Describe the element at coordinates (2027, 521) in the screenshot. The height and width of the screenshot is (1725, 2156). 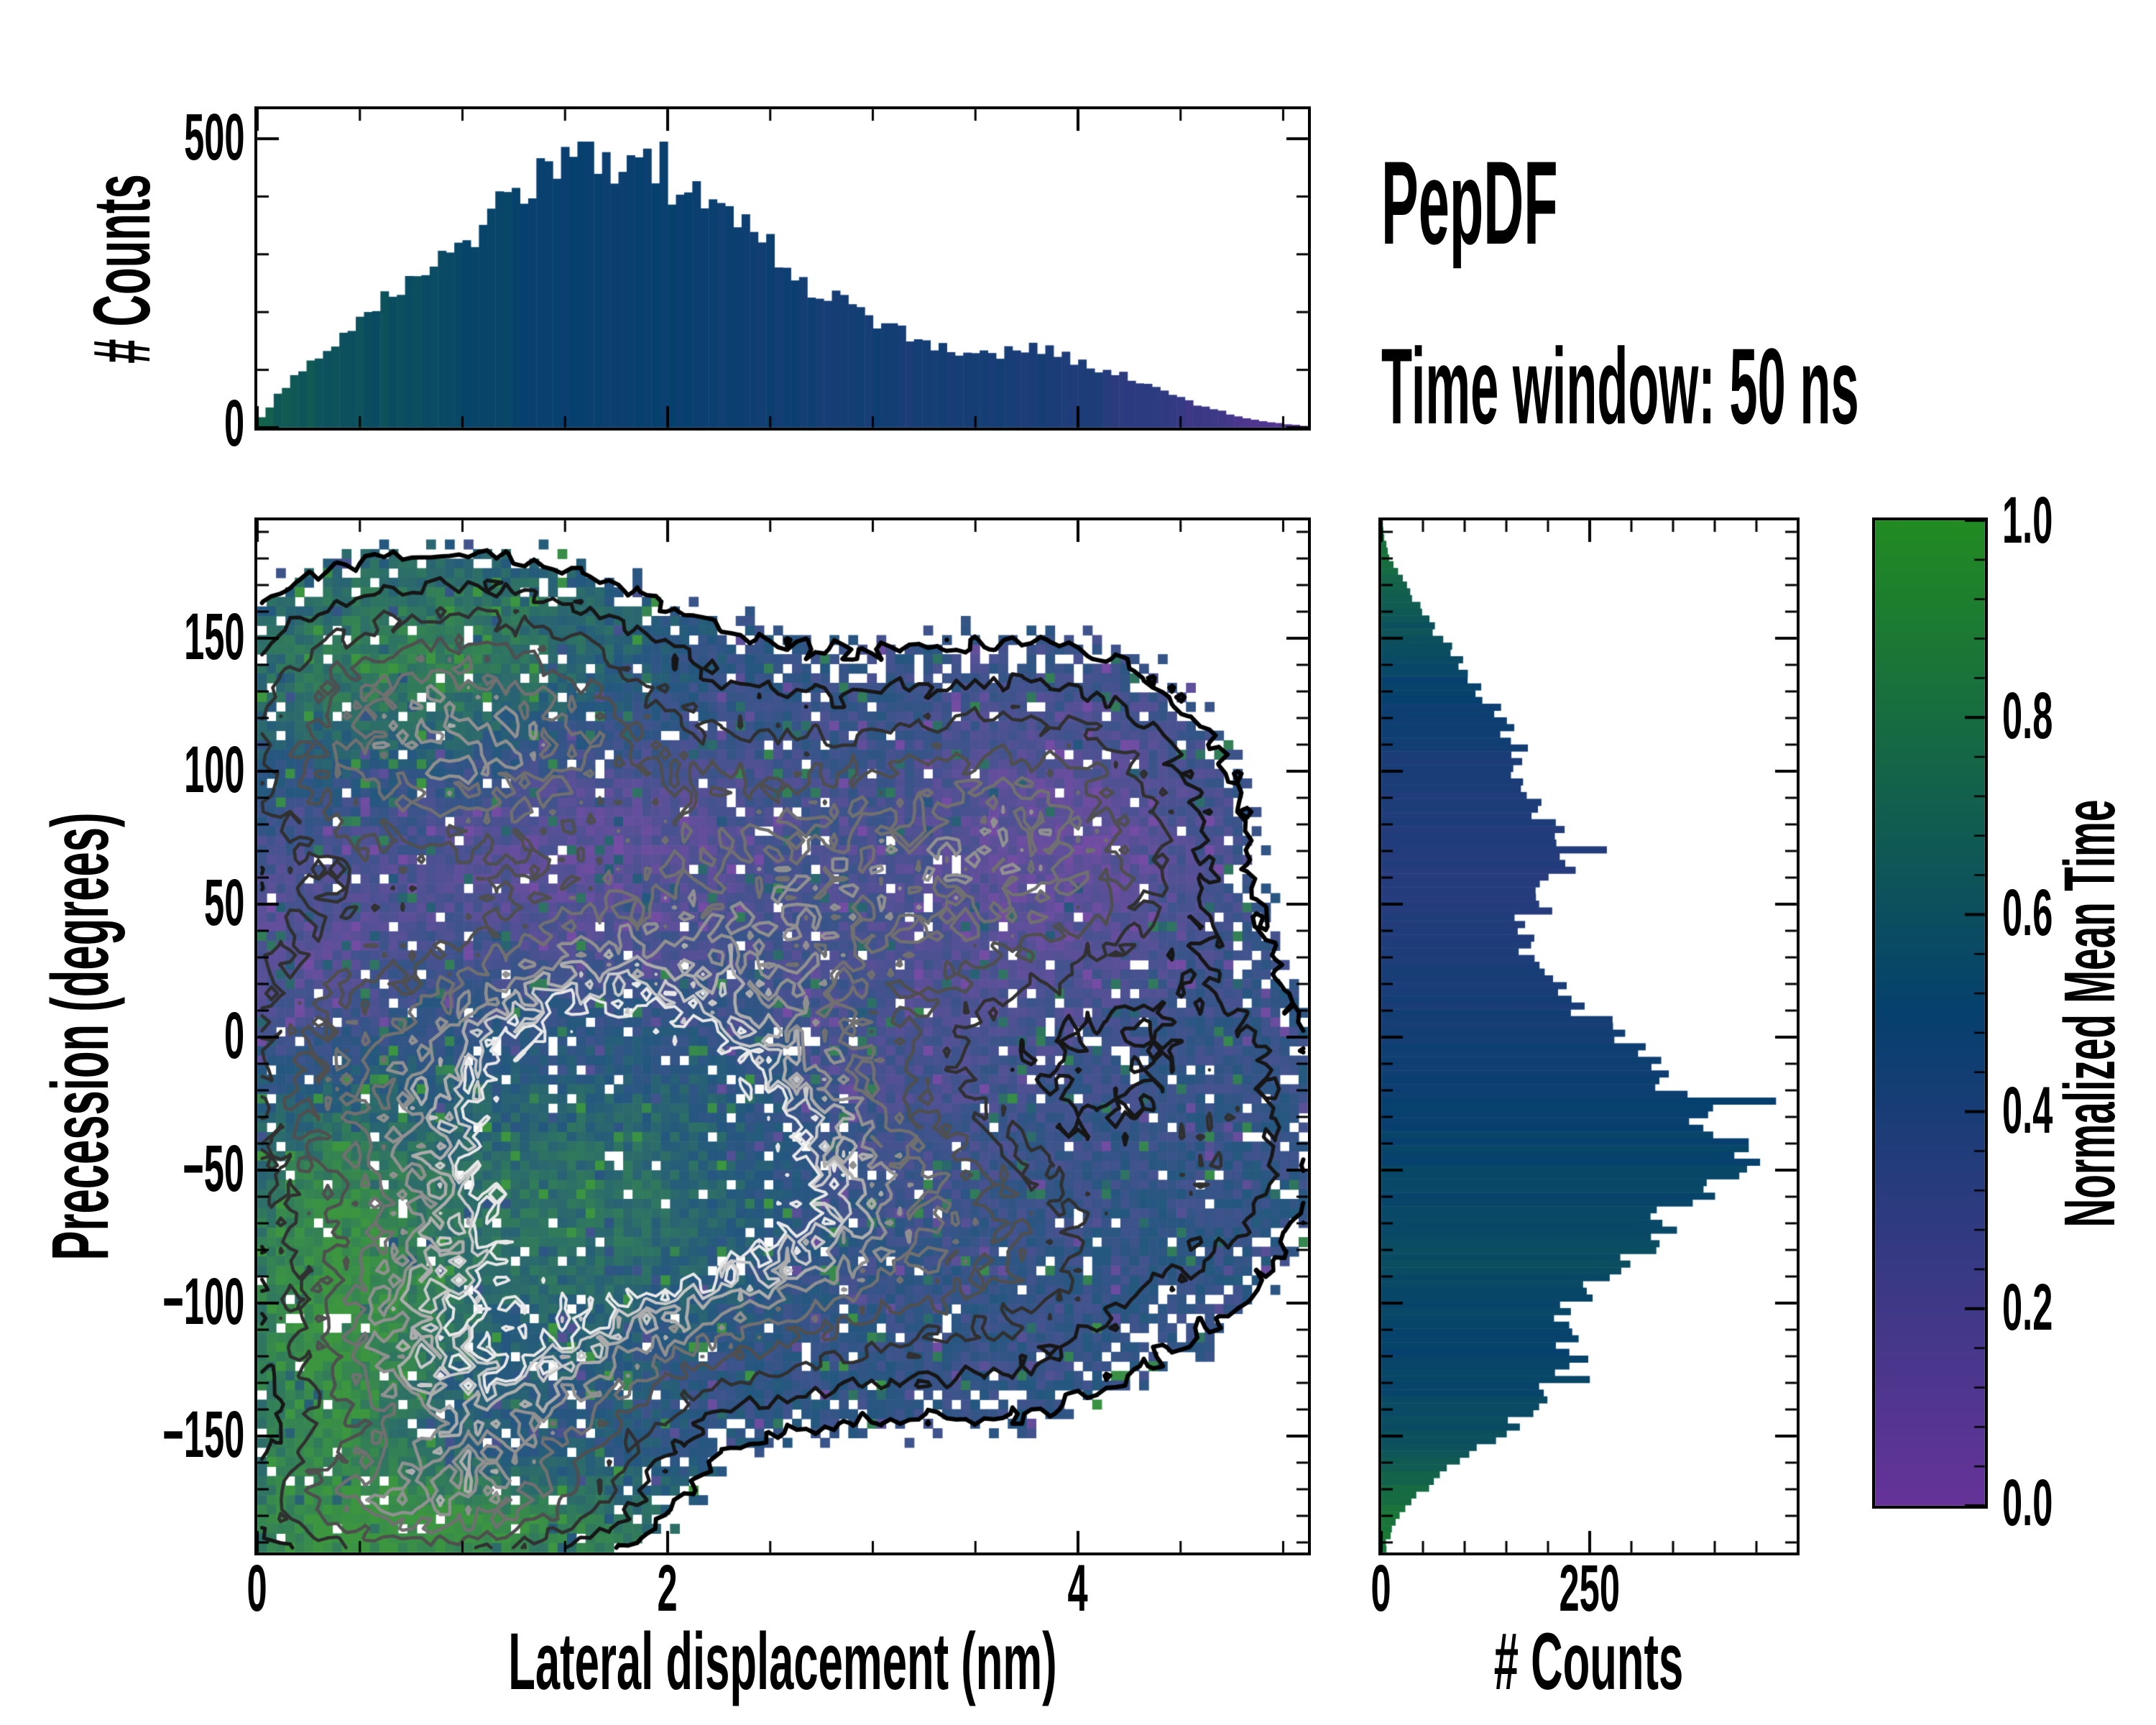
I see `colorbar-tick-1.0: 1.0` at that location.